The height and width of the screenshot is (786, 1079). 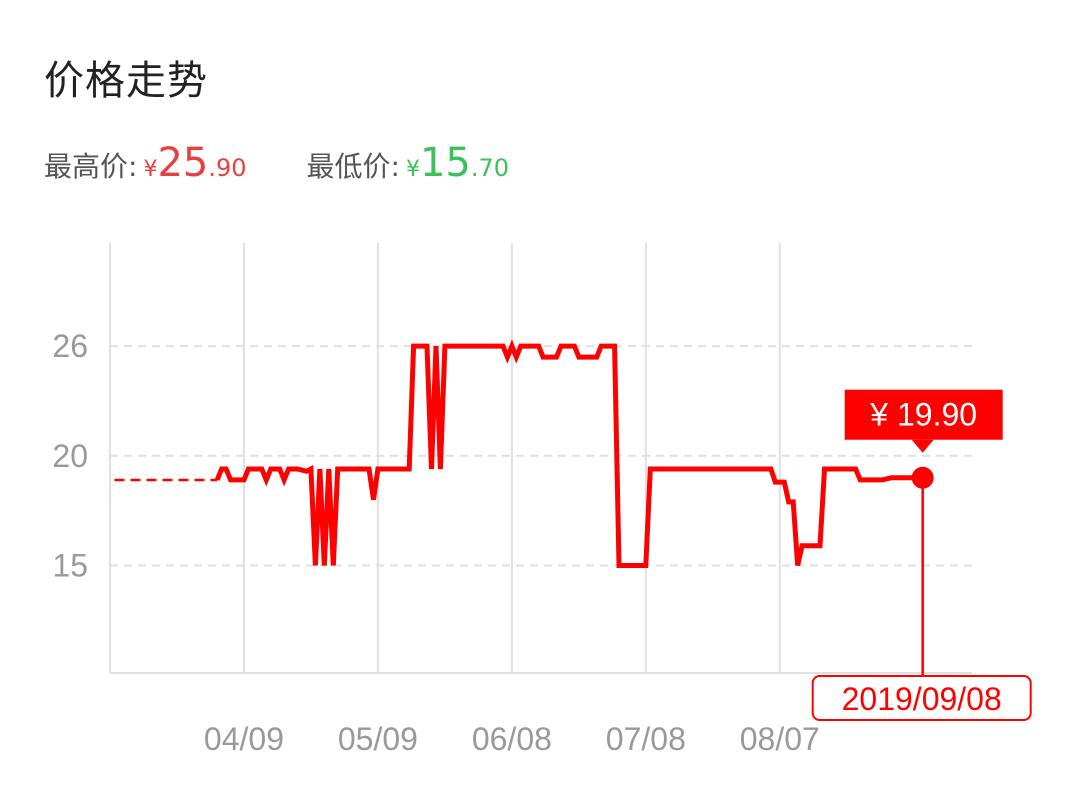 I want to click on lowest-price: 最低价: ¥ 15 .70, so click(x=408, y=163).